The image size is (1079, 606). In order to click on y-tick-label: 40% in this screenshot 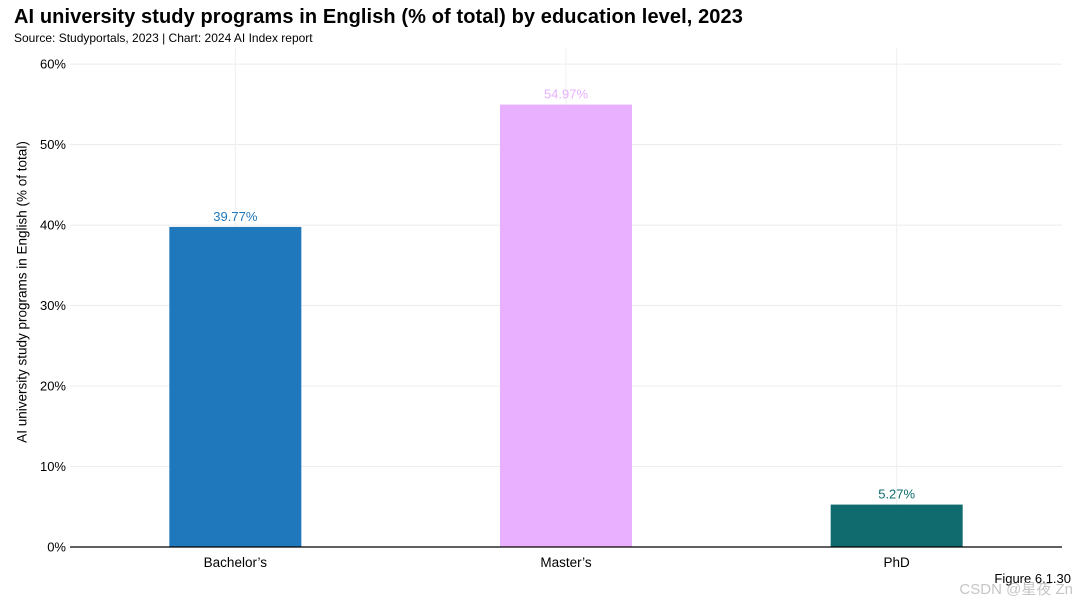, I will do `click(53, 225)`.